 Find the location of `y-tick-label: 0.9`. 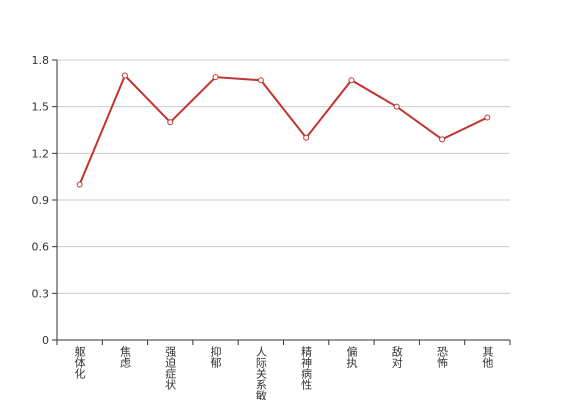

y-tick-label: 0.9 is located at coordinates (41, 200).